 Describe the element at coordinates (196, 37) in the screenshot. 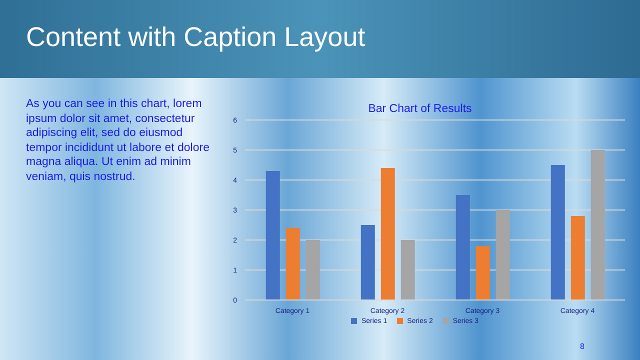

I see `text: Content with Caption Layout` at that location.